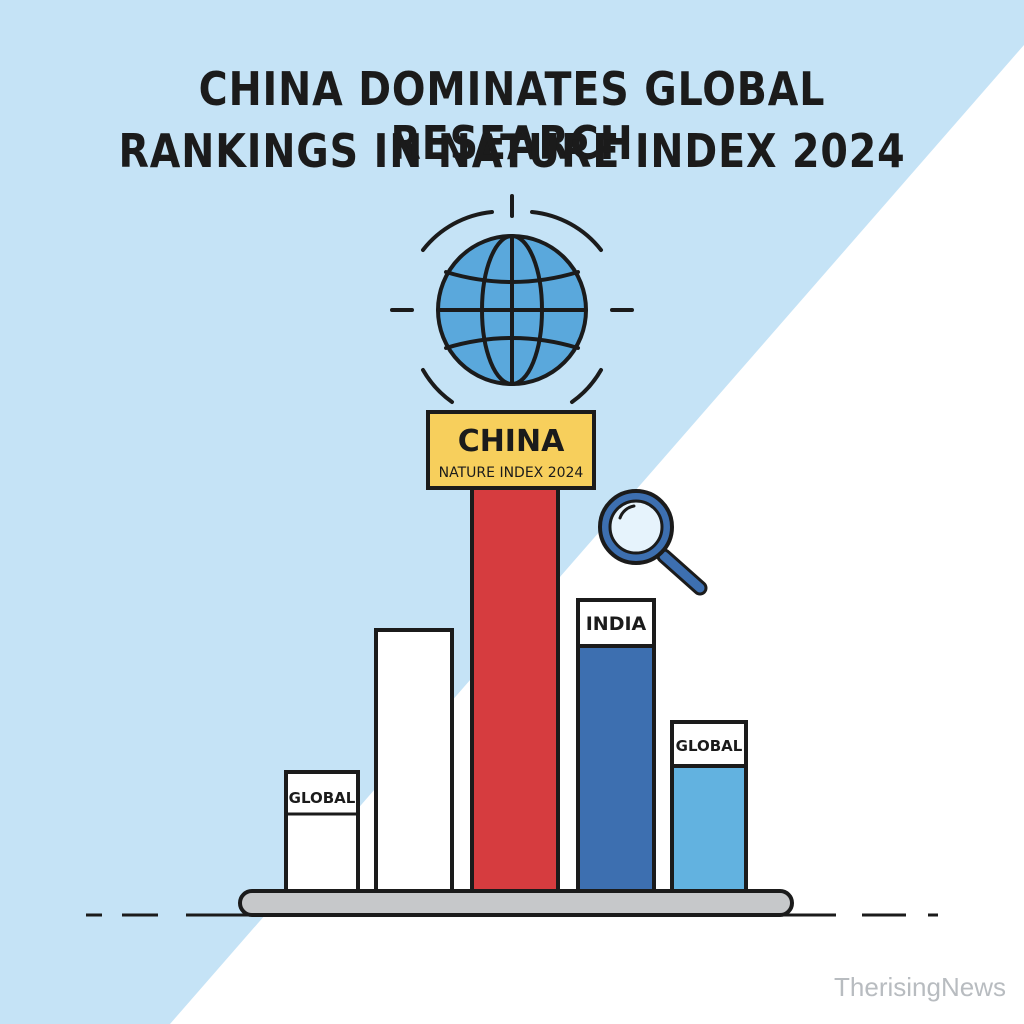  Describe the element at coordinates (512, 116) in the screenshot. I see `headline-line-1: CHINA DOMINATES GLOBAL RESEARCH` at that location.